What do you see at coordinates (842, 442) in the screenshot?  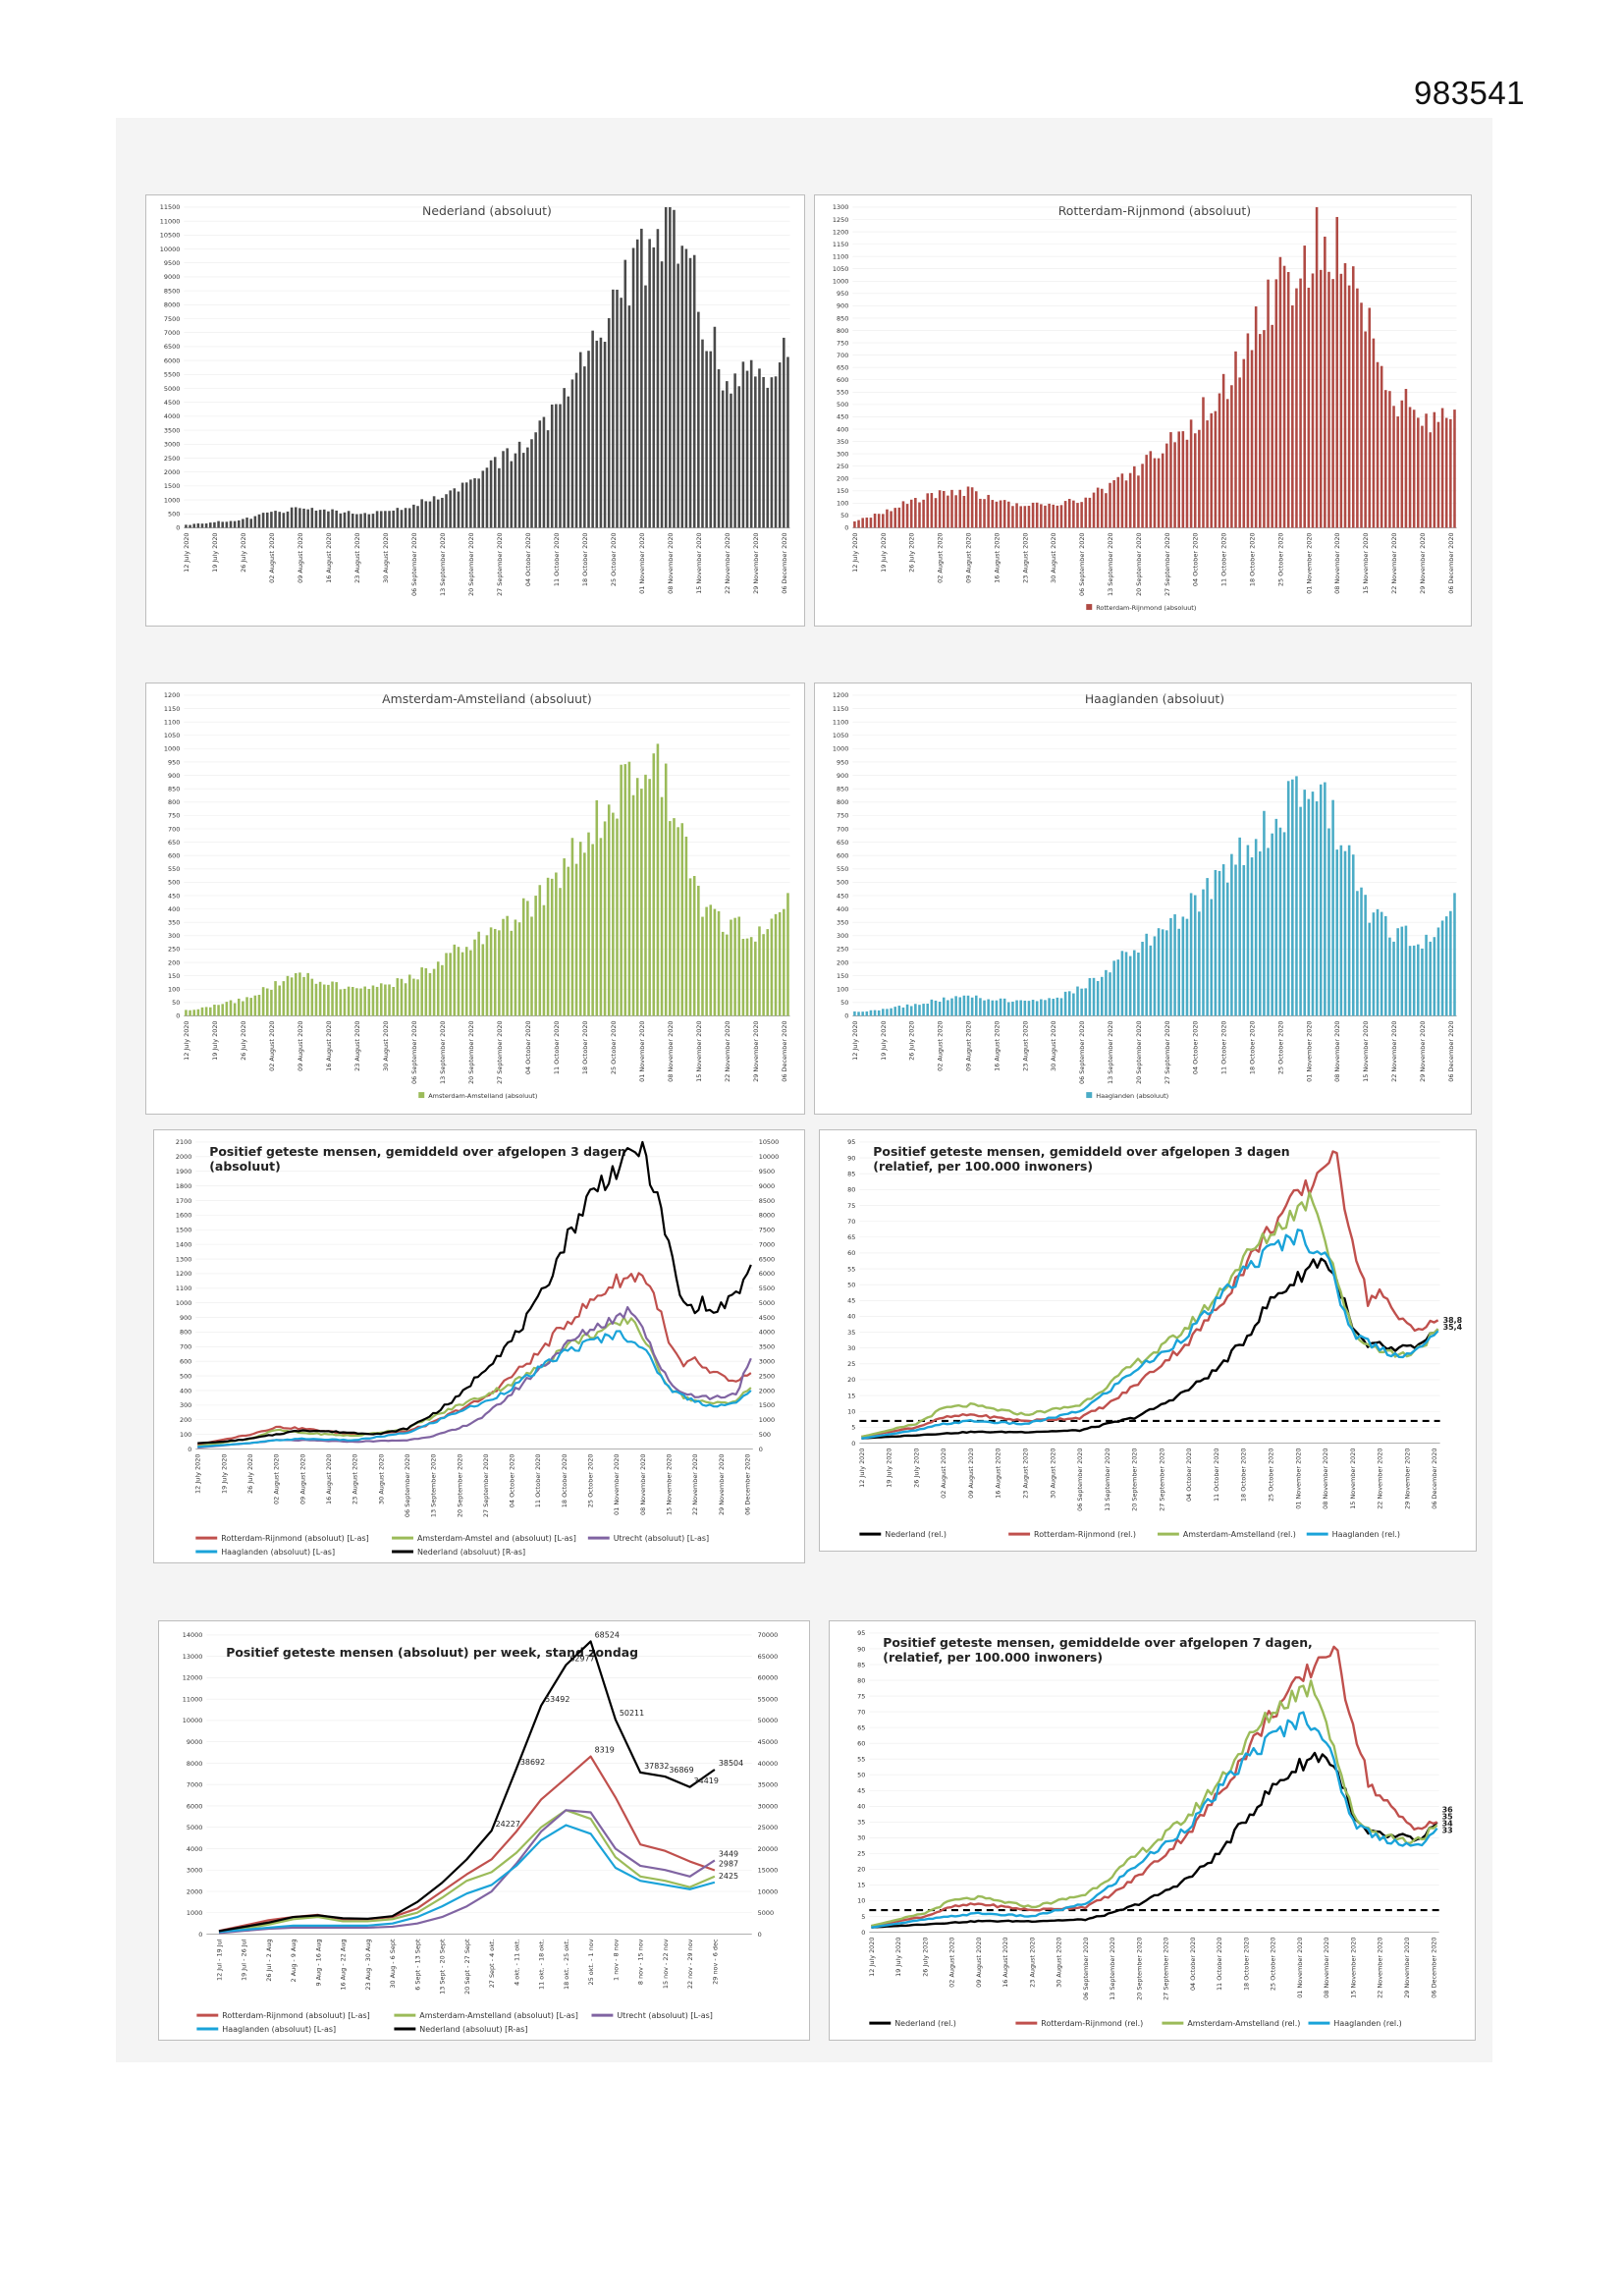 I see `y-tick-label: 350` at bounding box center [842, 442].